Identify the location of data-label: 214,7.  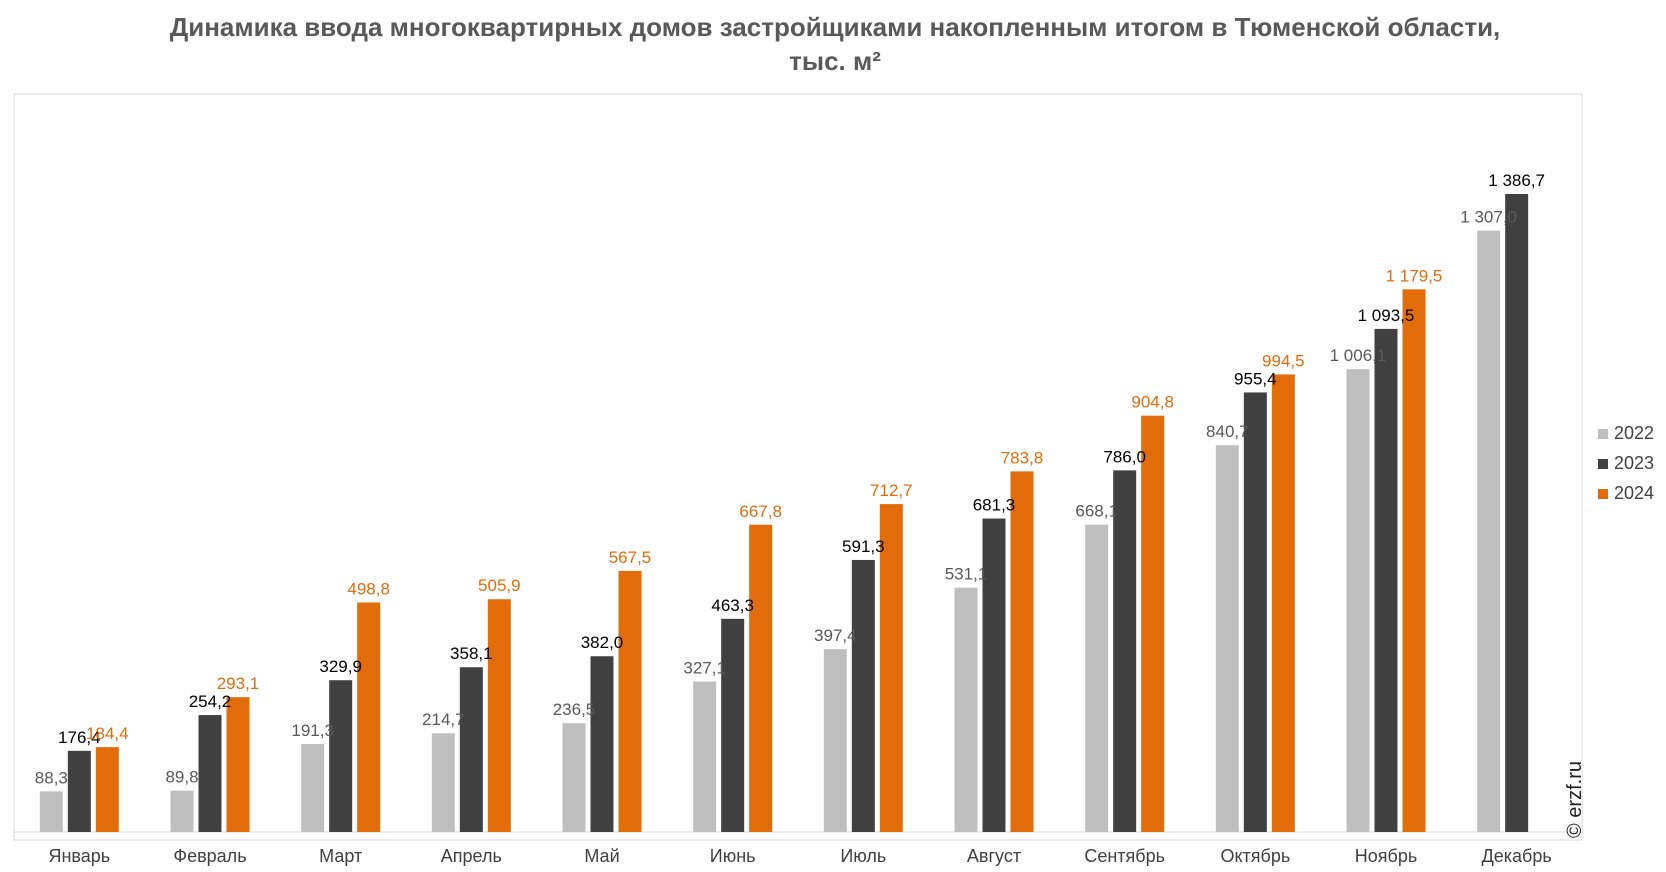
(443, 719).